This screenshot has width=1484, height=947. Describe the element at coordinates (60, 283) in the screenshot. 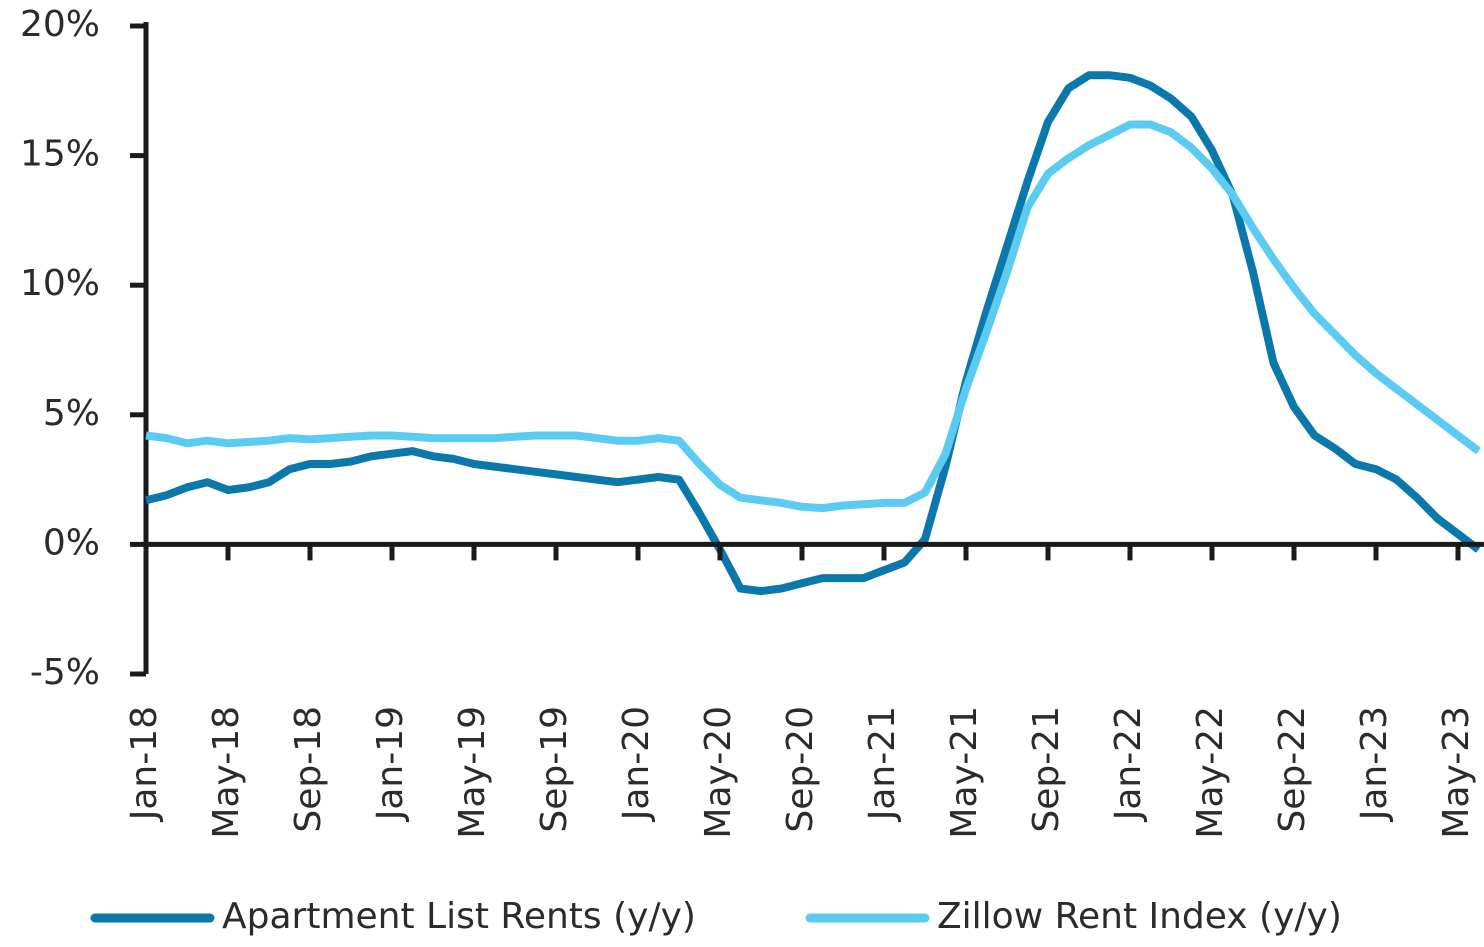

I see `y-tick-label: 10%` at that location.